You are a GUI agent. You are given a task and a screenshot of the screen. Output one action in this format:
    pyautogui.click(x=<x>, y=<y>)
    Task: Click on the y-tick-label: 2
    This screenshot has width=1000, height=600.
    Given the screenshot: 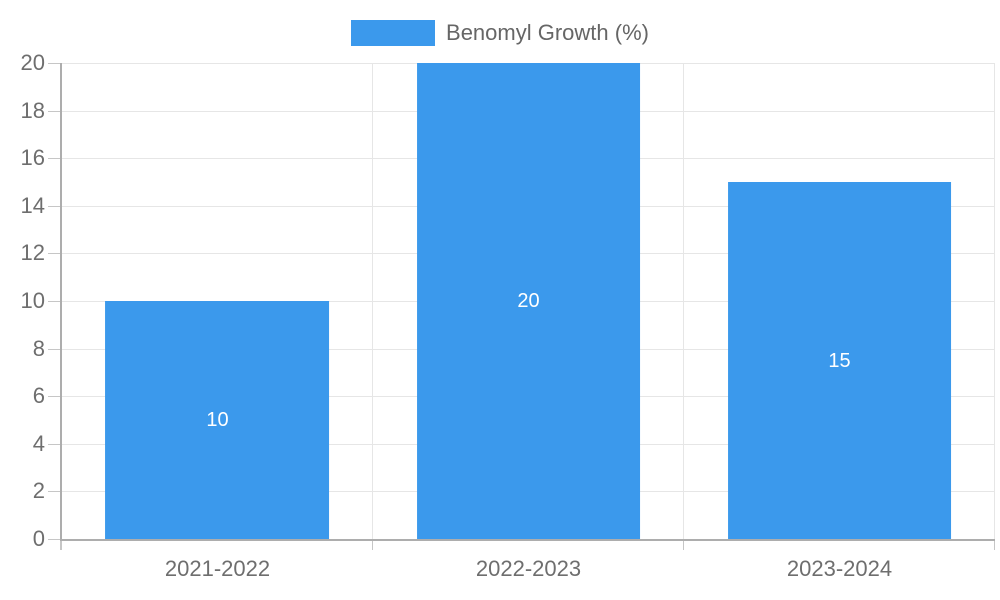 What is the action you would take?
    pyautogui.click(x=38, y=491)
    